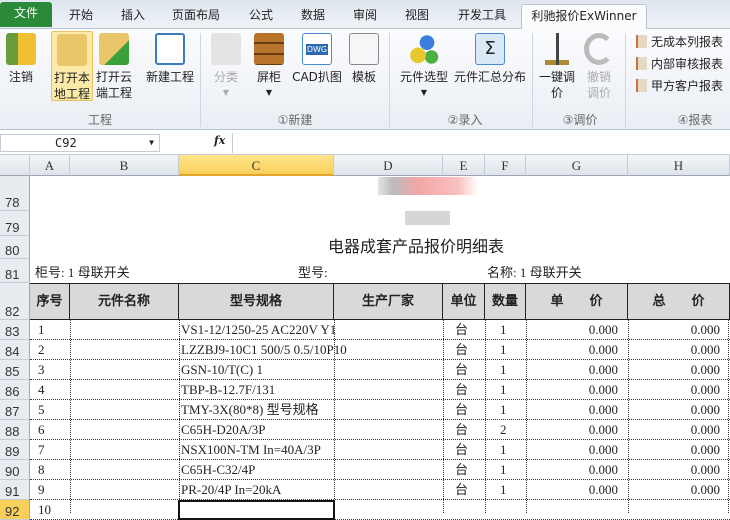 The width and height of the screenshot is (730, 520). I want to click on no-cost-report-button: 无成本列报表, so click(679, 42).